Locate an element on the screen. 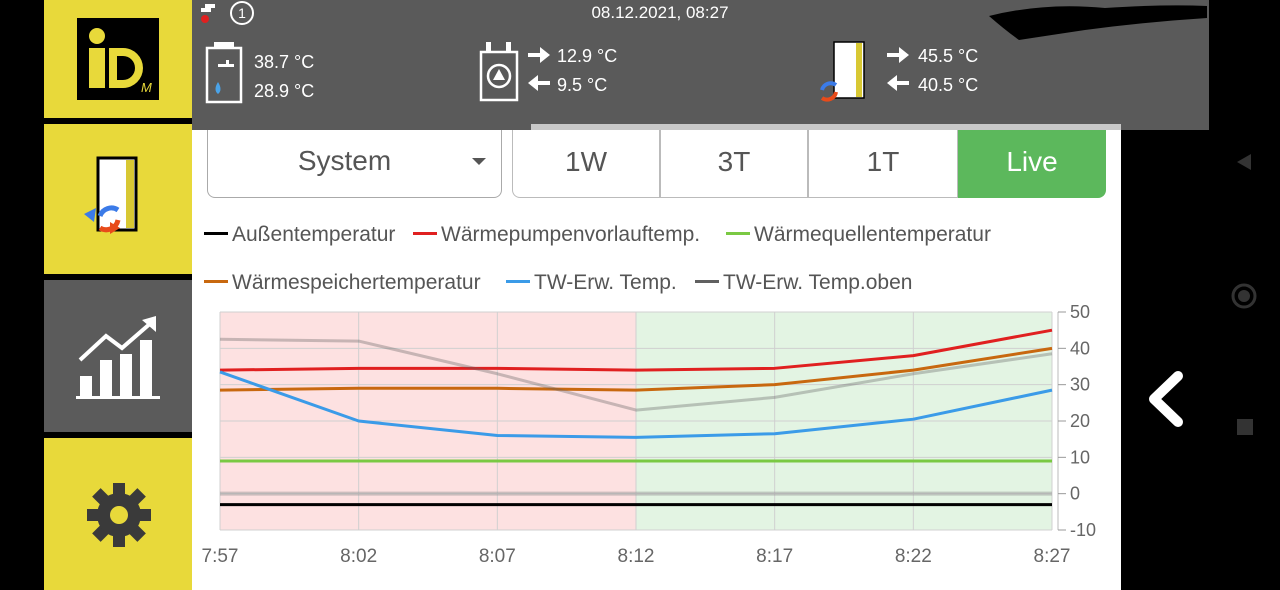 This screenshot has height=590, width=1280. hot-water-widget: 38.7 °C 28.9 °C is located at coordinates (269, 72).